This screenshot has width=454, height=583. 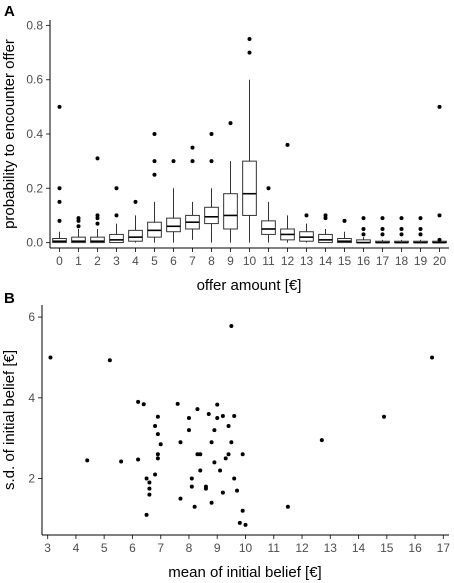 What do you see at coordinates (383, 261) in the screenshot?
I see `panel-a-x-tick-label: 17` at bounding box center [383, 261].